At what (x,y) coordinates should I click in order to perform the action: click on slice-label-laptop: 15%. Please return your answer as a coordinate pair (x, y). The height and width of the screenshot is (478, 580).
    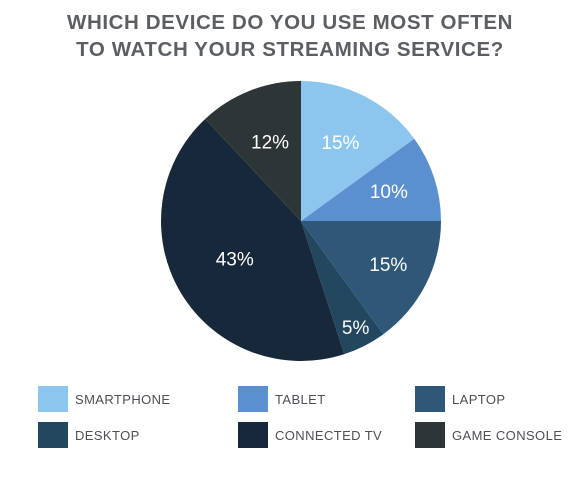
    Looking at the image, I should click on (388, 265).